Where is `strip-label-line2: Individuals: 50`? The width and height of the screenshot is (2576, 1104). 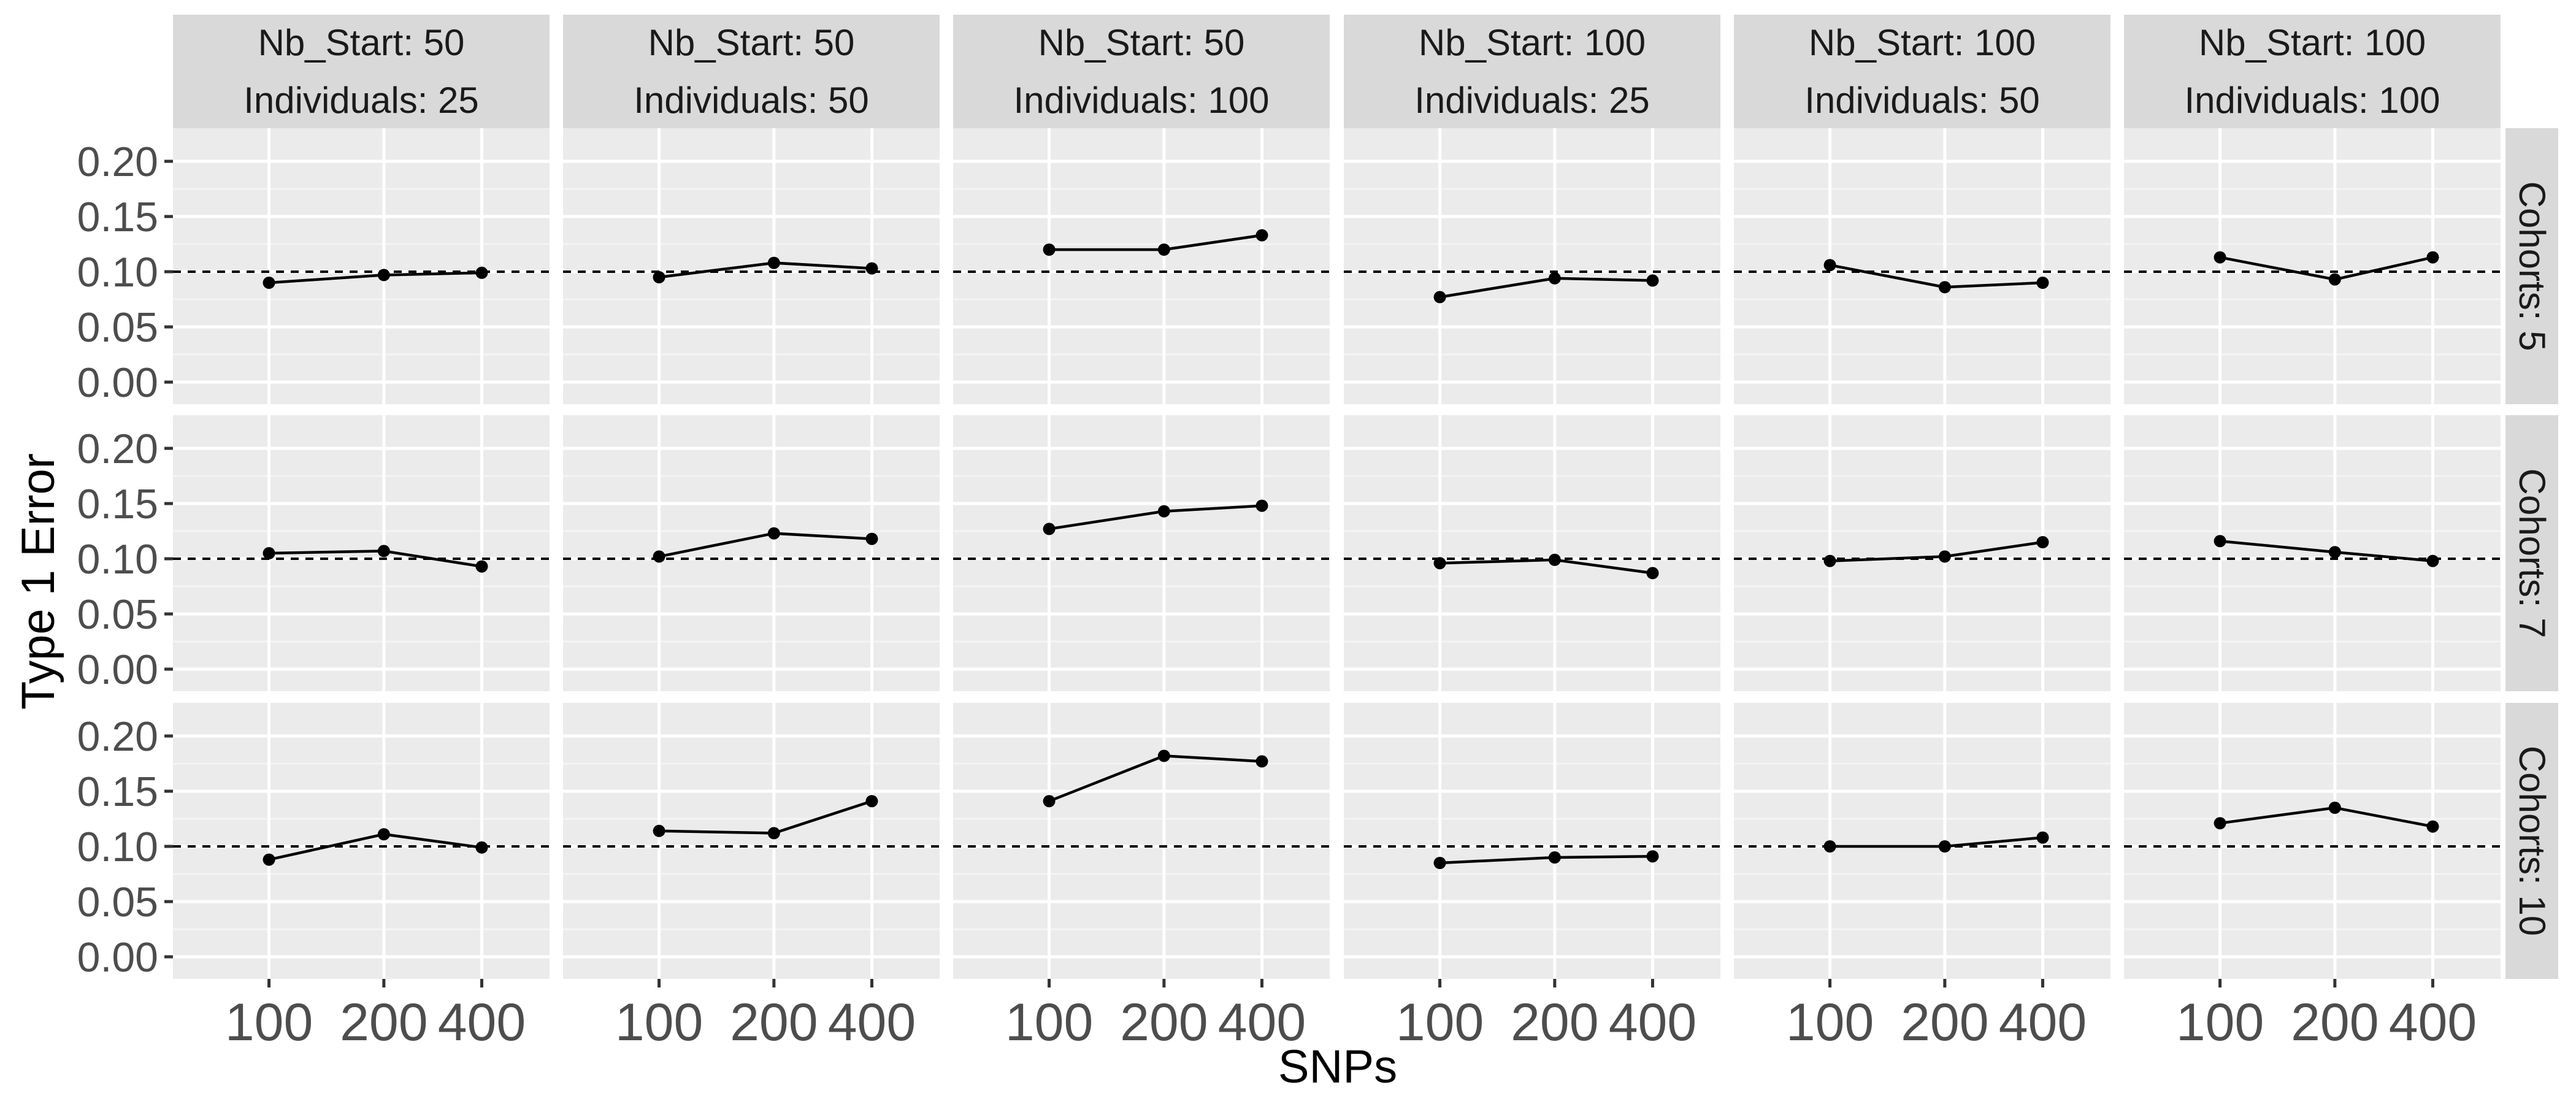
strip-label-line2: Individuals: 50 is located at coordinates (751, 100).